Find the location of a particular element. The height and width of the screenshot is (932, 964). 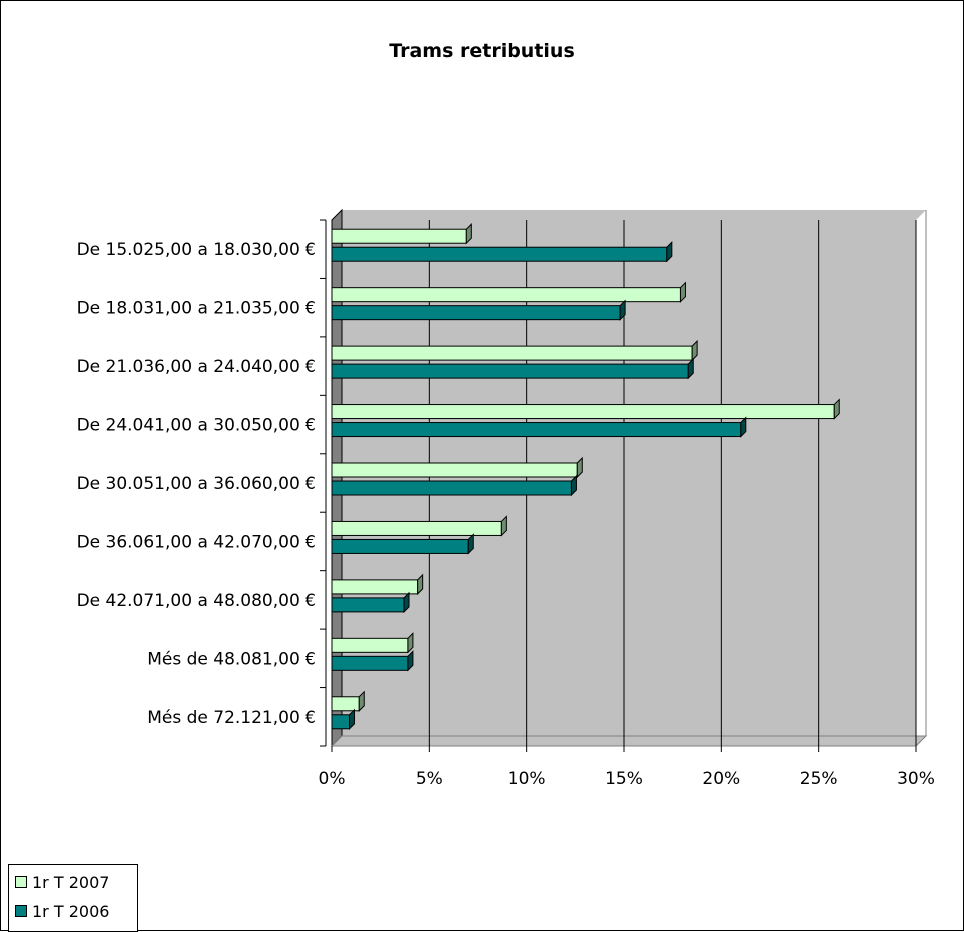

x-tick-label: 15% is located at coordinates (624, 779).